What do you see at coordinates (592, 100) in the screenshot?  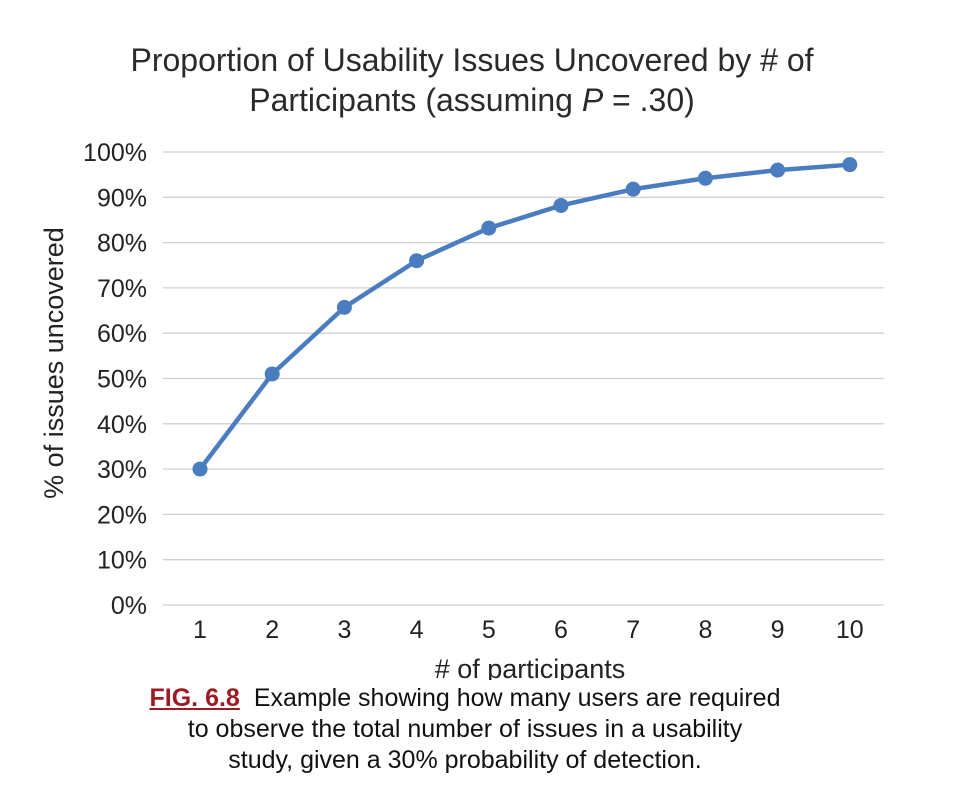 I see `chart-title-variable: P` at bounding box center [592, 100].